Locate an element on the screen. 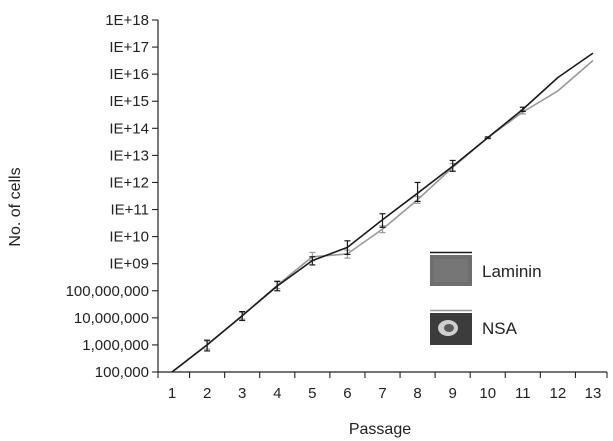 The width and height of the screenshot is (613, 441). y-tick-label: 1,000,000 is located at coordinates (115, 345).